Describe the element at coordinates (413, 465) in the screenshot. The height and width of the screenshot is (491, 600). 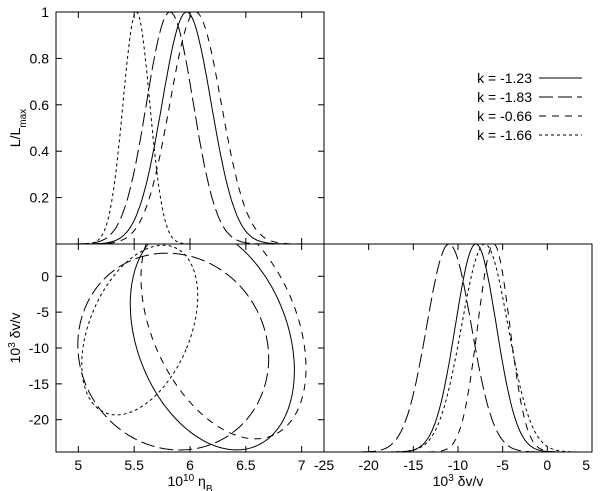
I see `x-tick-label: -15` at that location.